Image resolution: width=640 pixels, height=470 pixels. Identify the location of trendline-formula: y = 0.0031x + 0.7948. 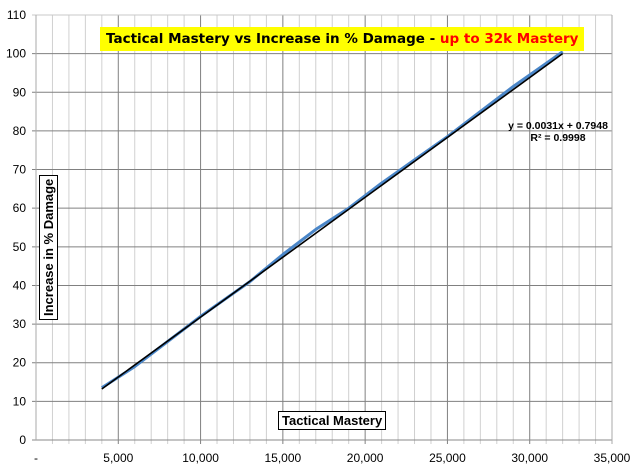
(558, 126).